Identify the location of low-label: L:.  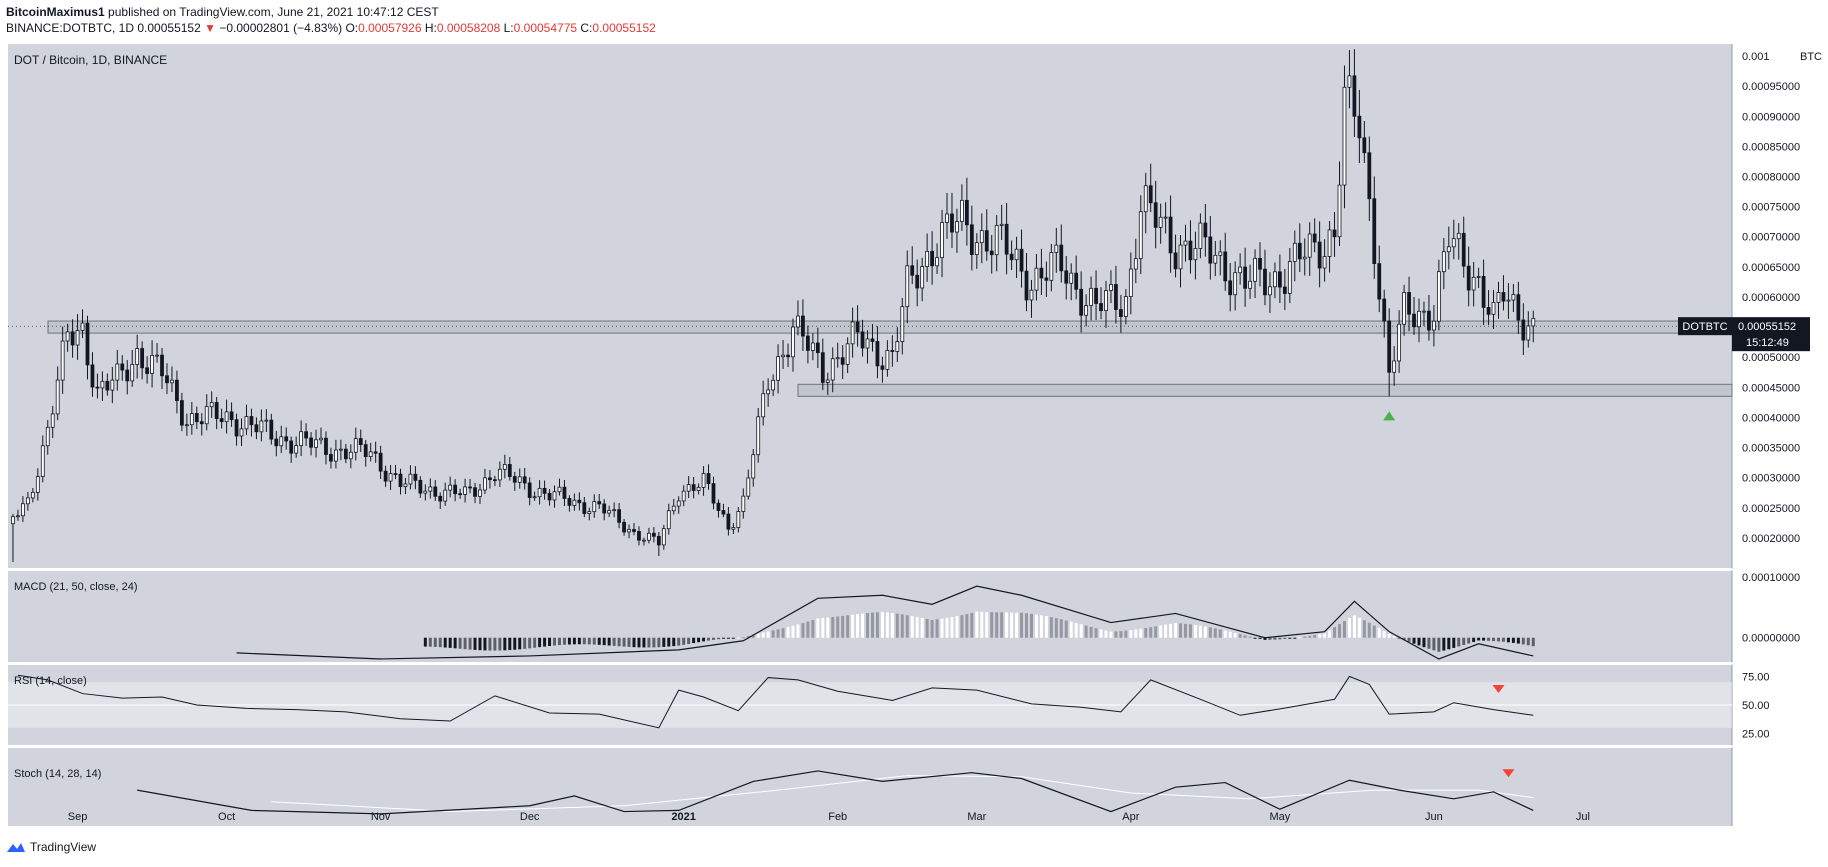
(508, 28).